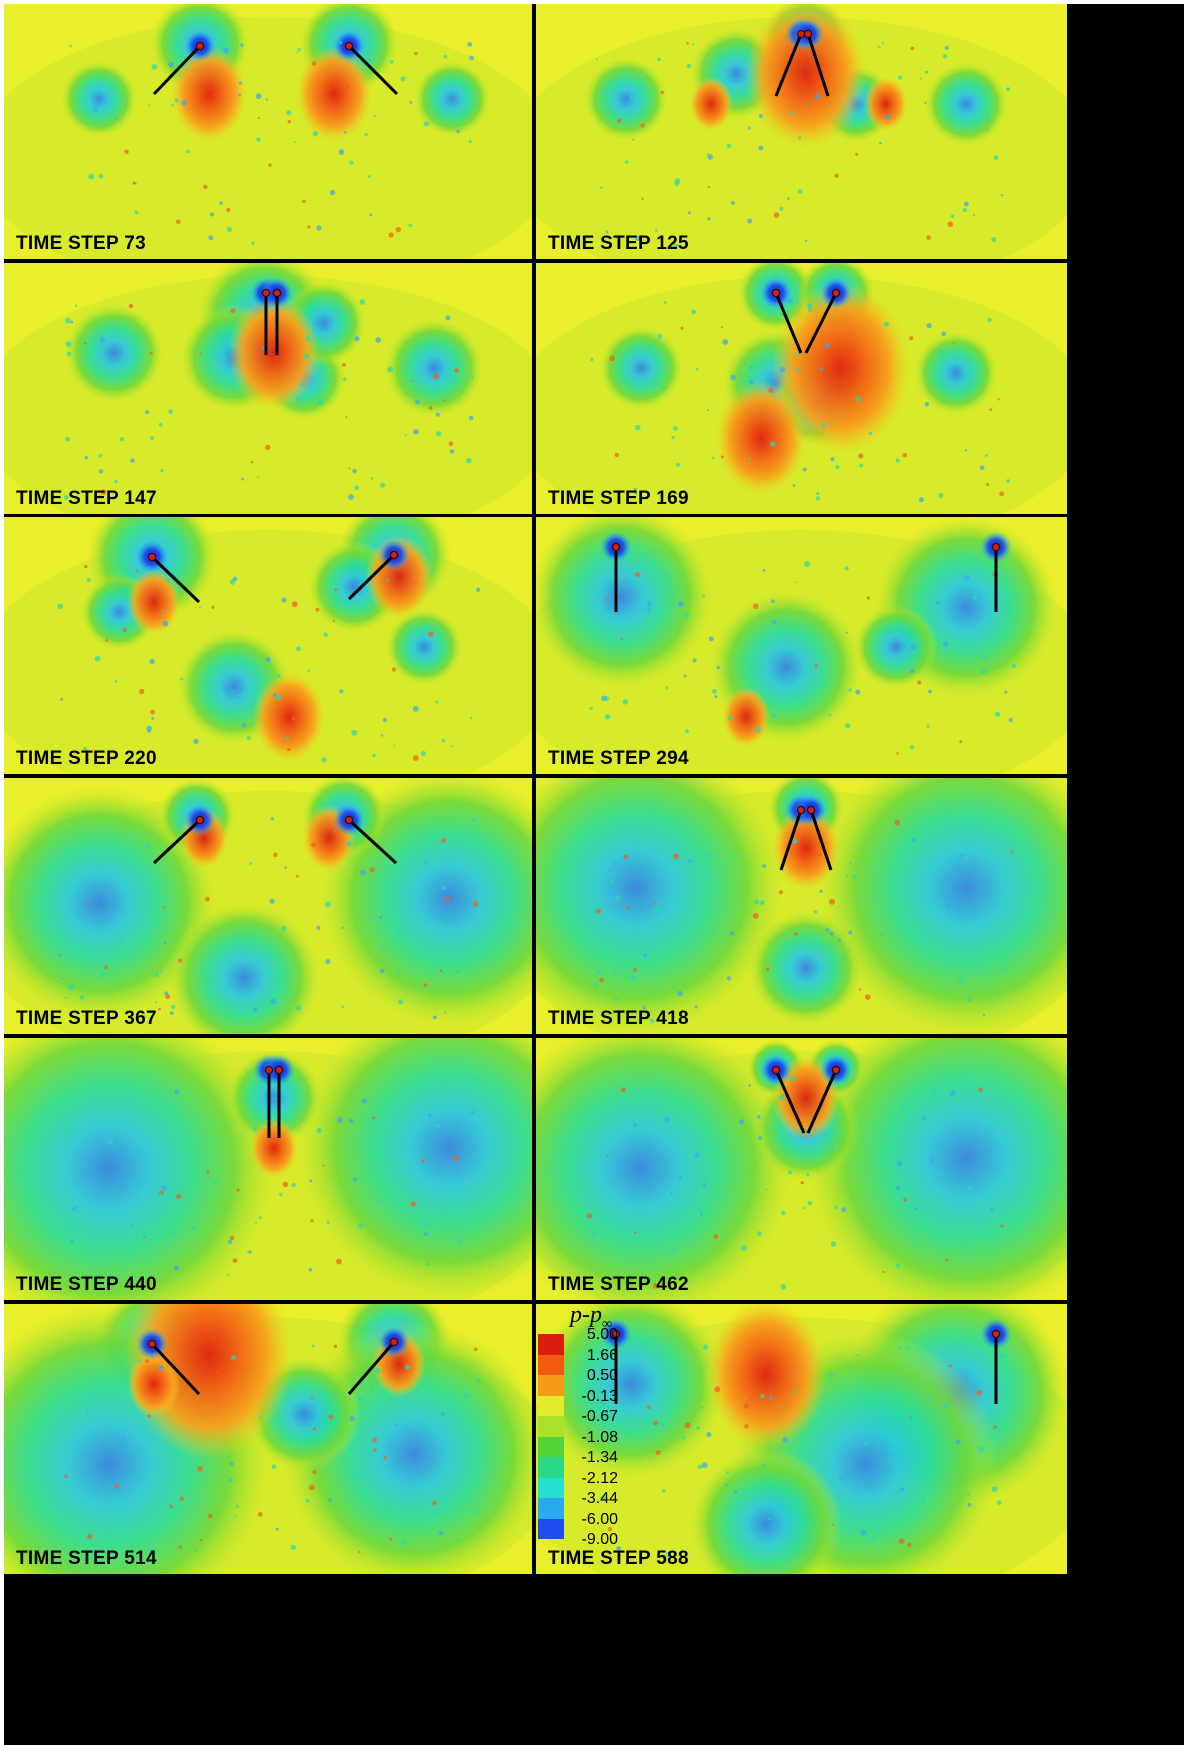  I want to click on panel-label: TIME STEP 294, so click(618, 758).